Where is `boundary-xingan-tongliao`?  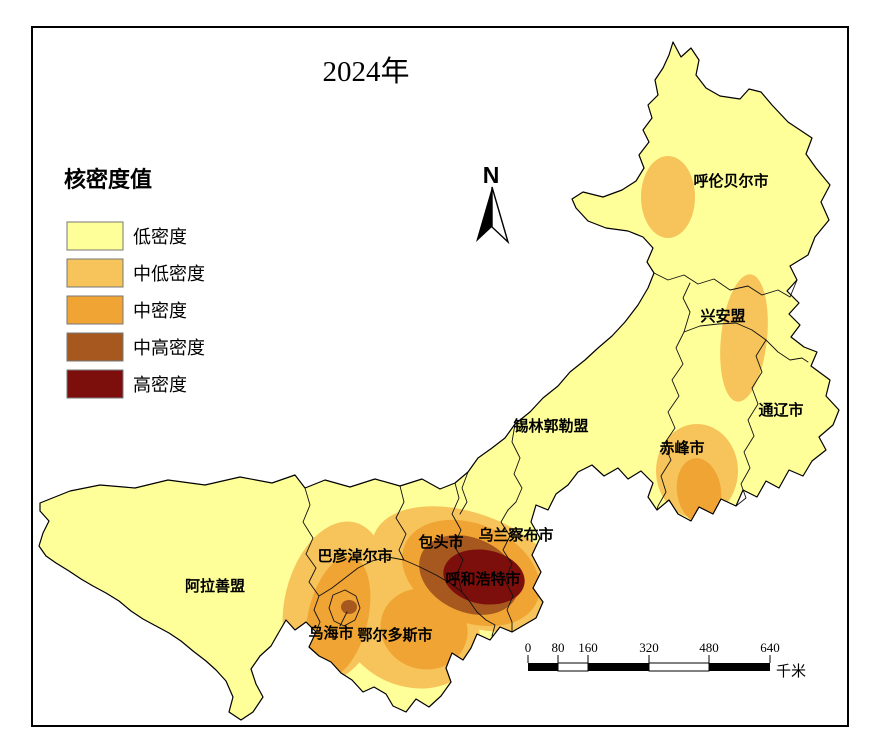
boundary-xingan-tongliao is located at coordinates (746, 342).